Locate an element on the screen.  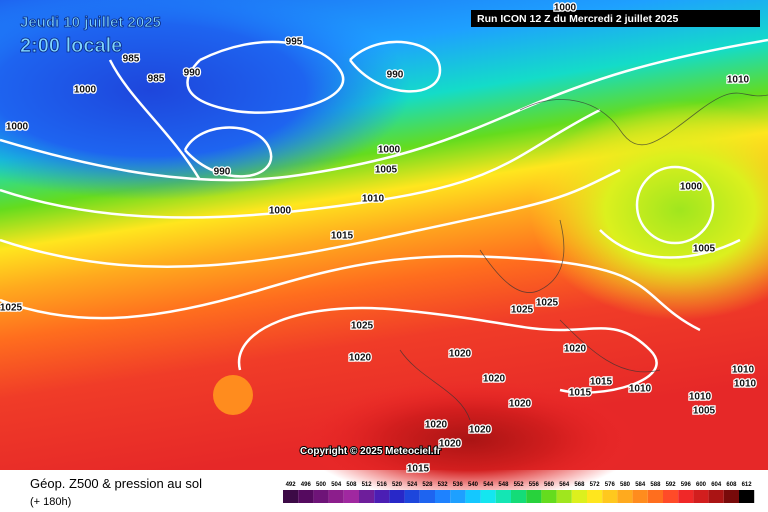
scale-label: 552 is located at coordinates (519, 485).